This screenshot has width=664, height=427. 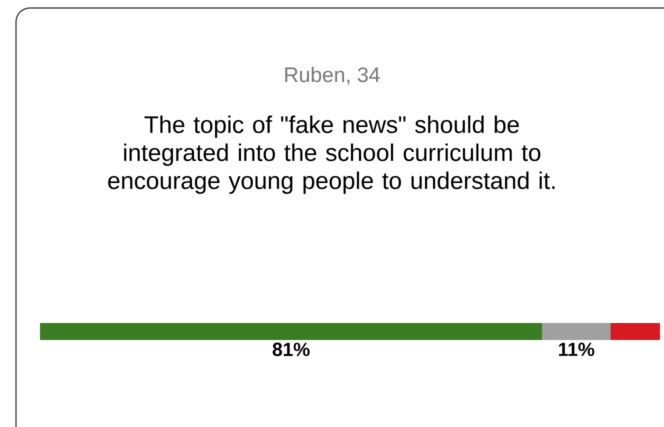 I want to click on chart-subtitle: The topic of "fake news" should be integrated into the school curriculum to encourage young people to understand it., so click(x=331, y=155).